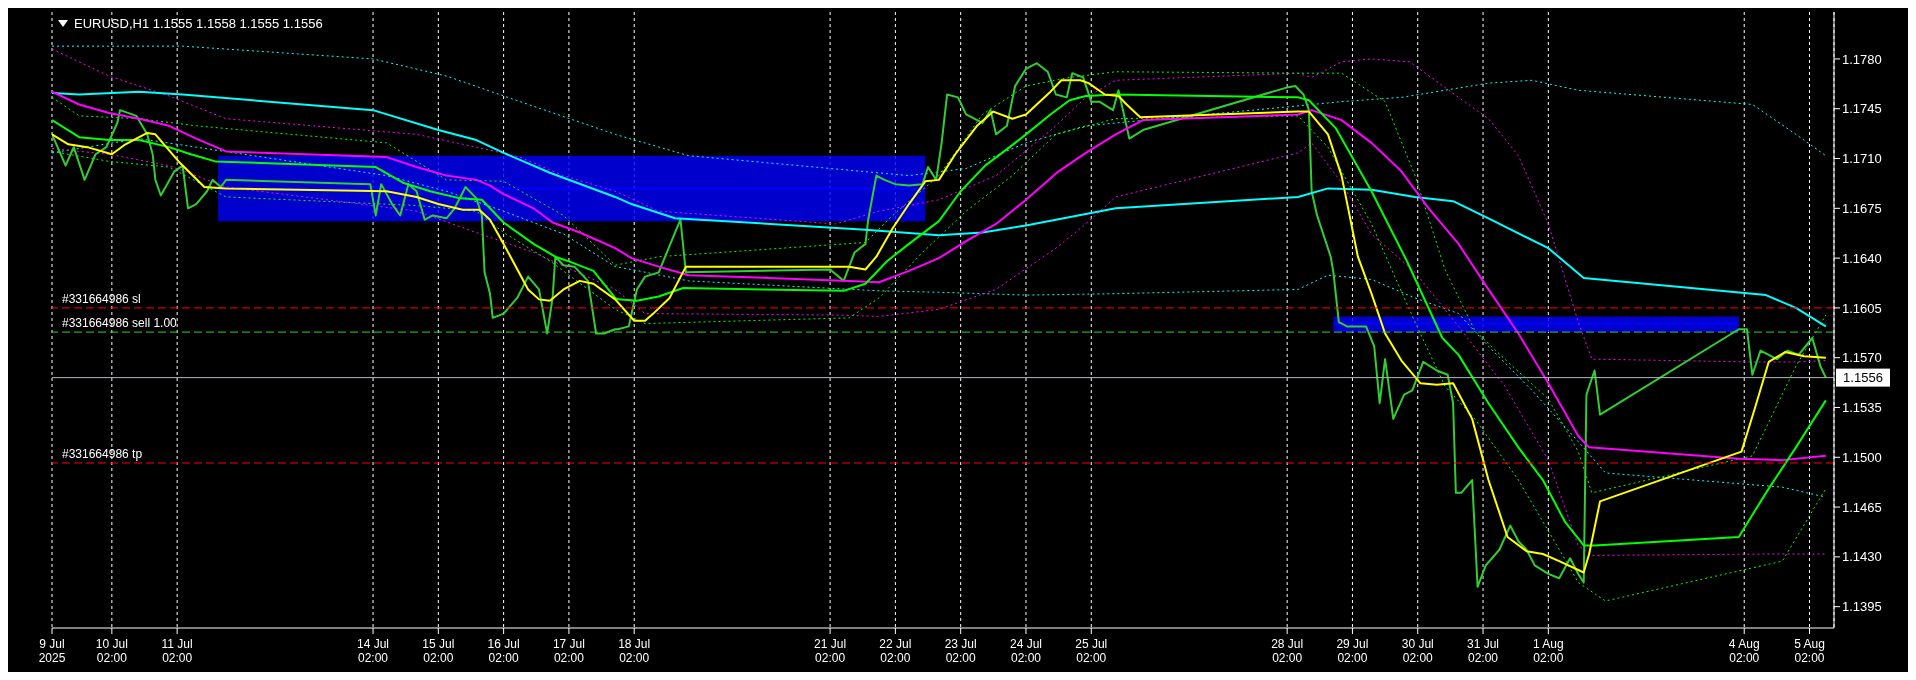  What do you see at coordinates (1352, 651) in the screenshot?
I see `x-tick-label: 29 Jul 02:00` at bounding box center [1352, 651].